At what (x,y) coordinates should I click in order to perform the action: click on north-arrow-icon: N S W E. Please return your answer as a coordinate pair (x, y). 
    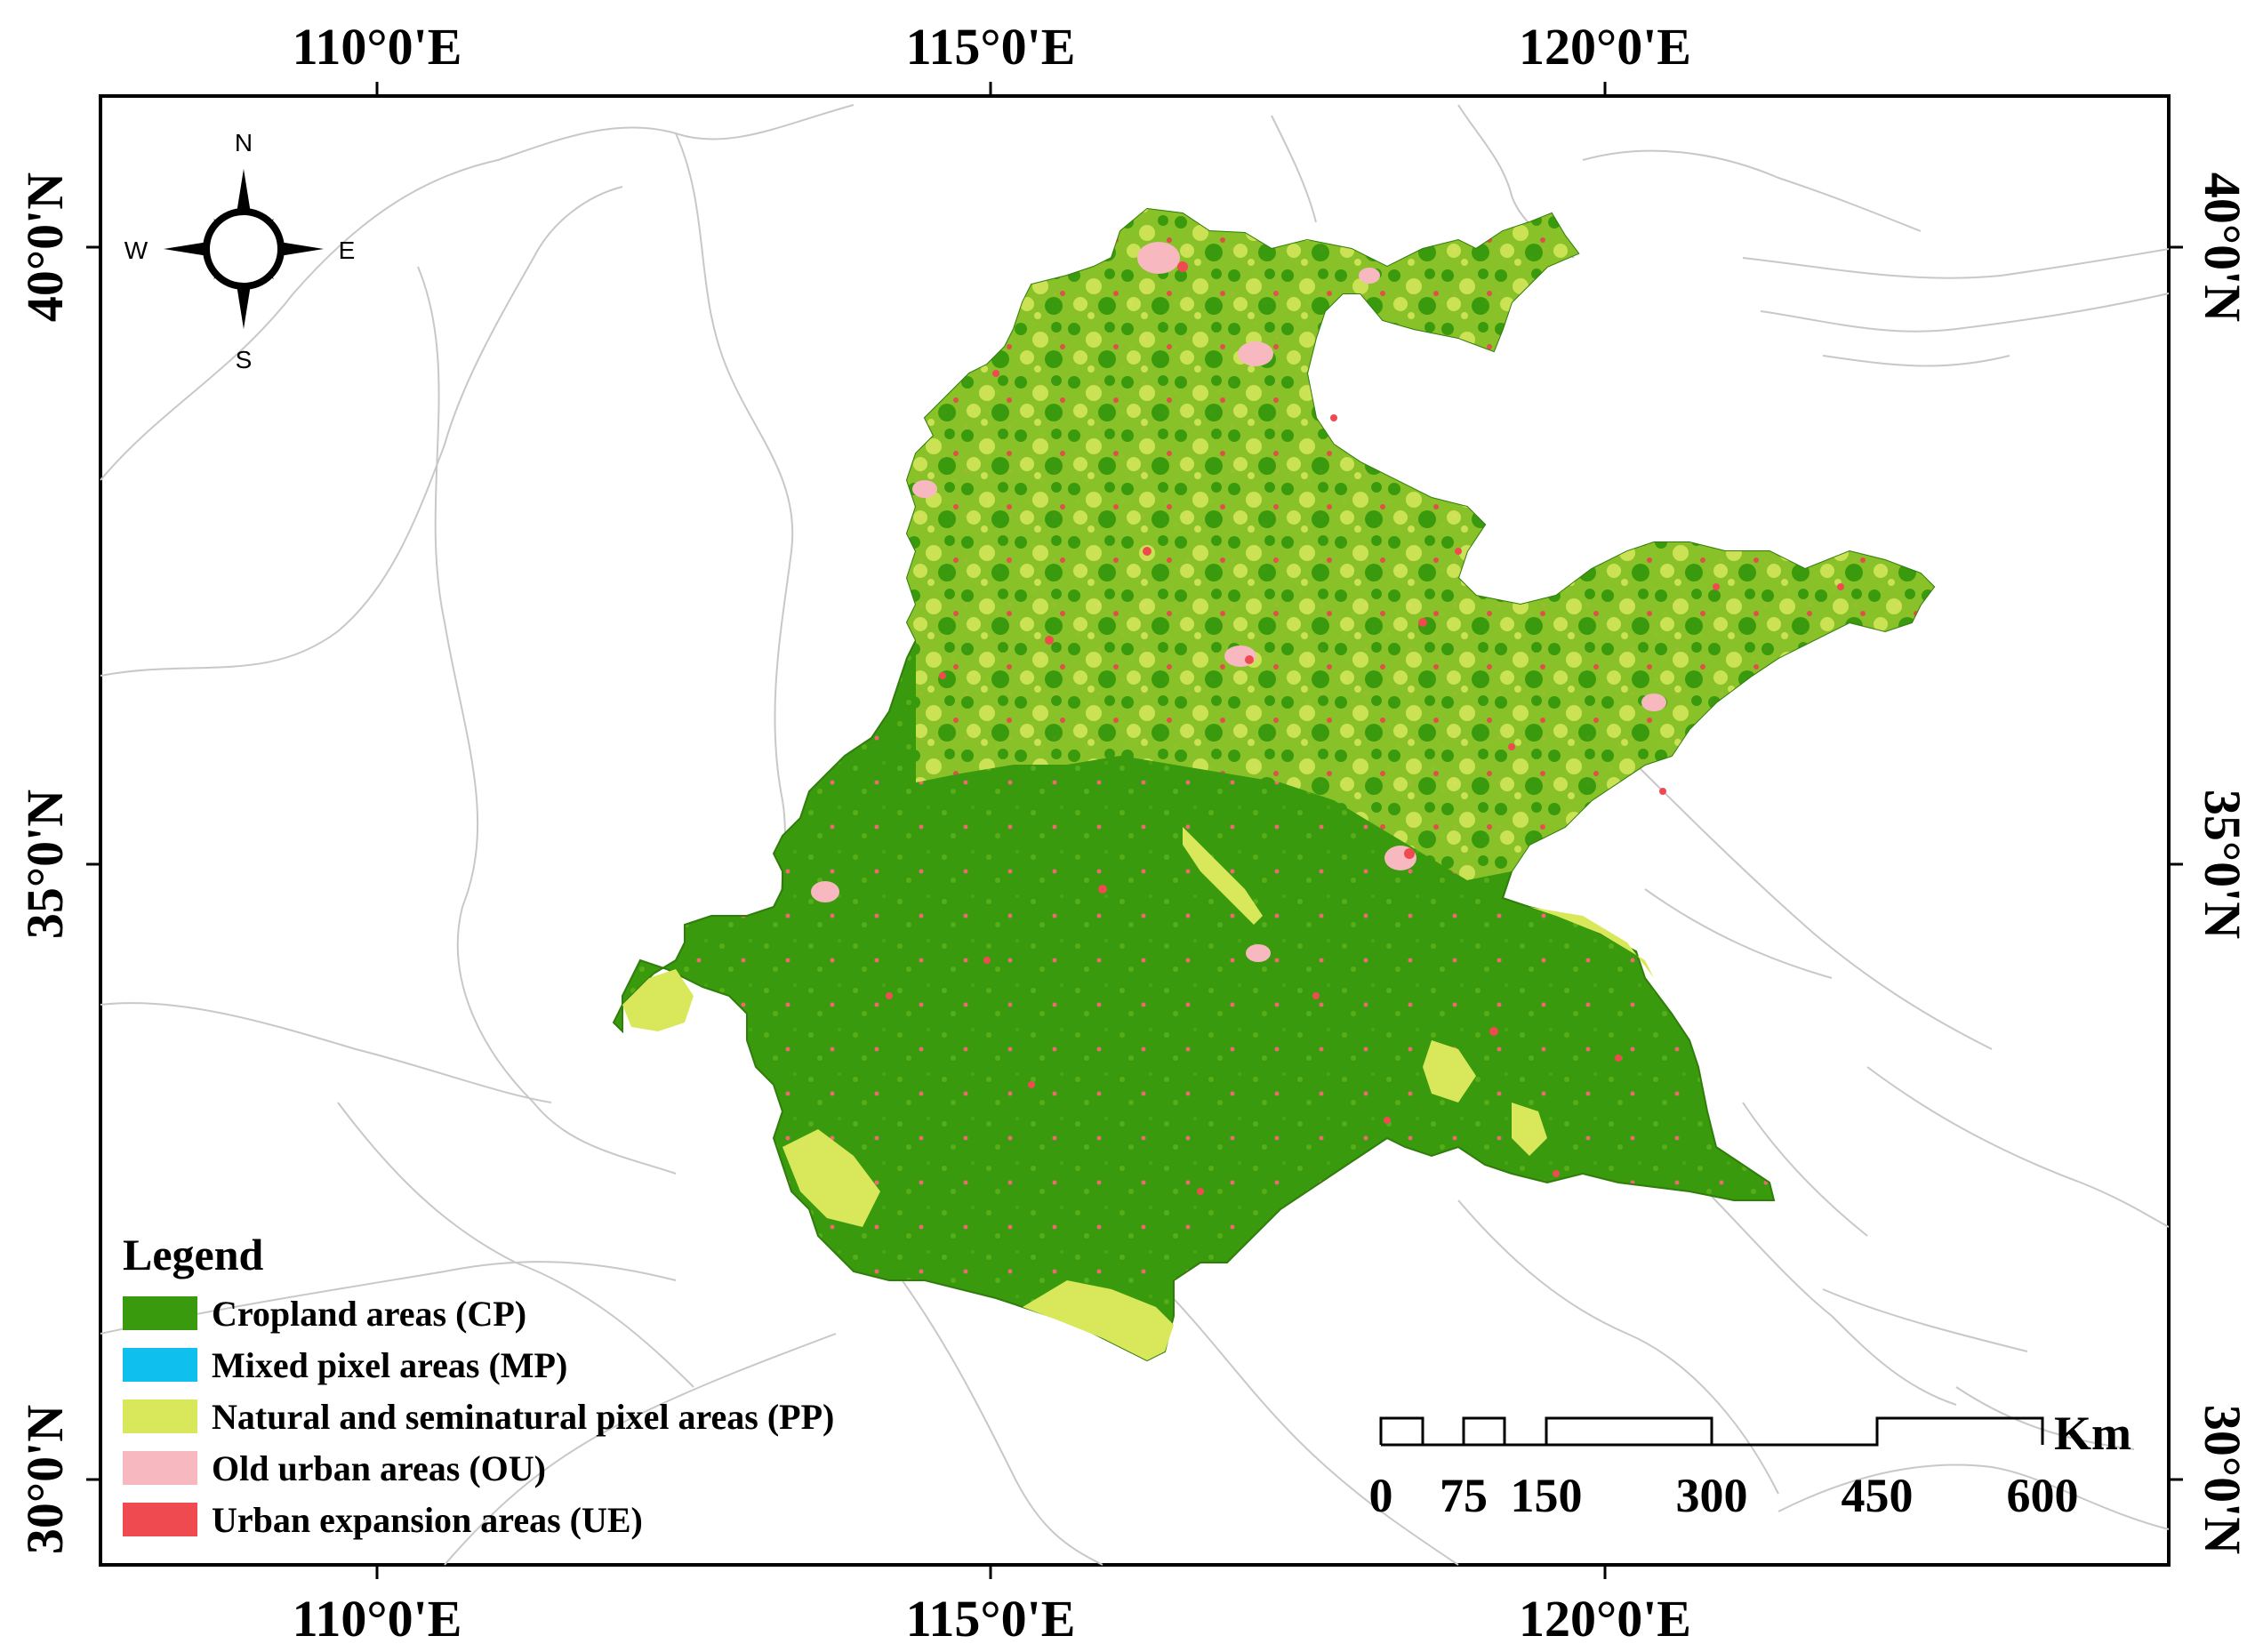
    Looking at the image, I should click on (240, 251).